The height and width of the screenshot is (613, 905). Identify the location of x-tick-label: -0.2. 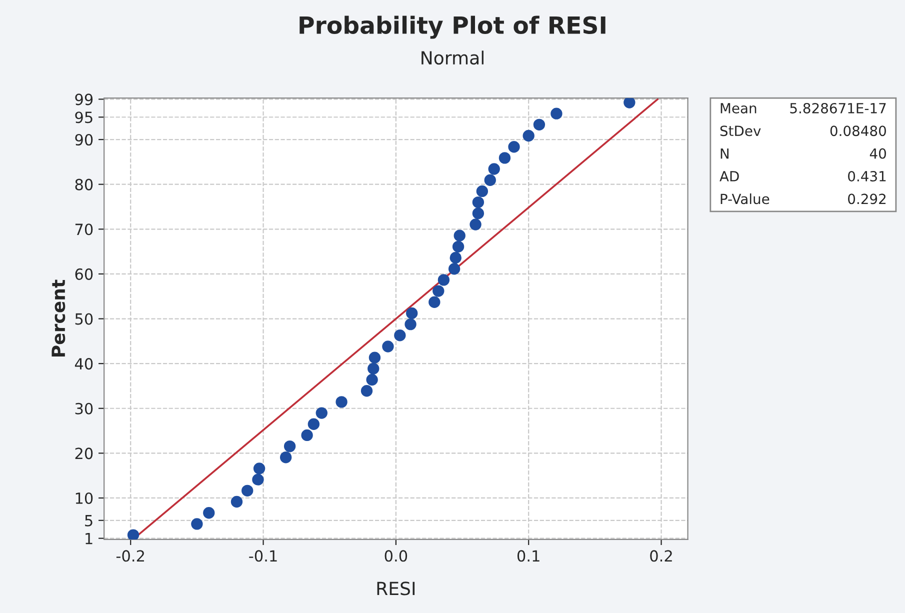
(130, 556).